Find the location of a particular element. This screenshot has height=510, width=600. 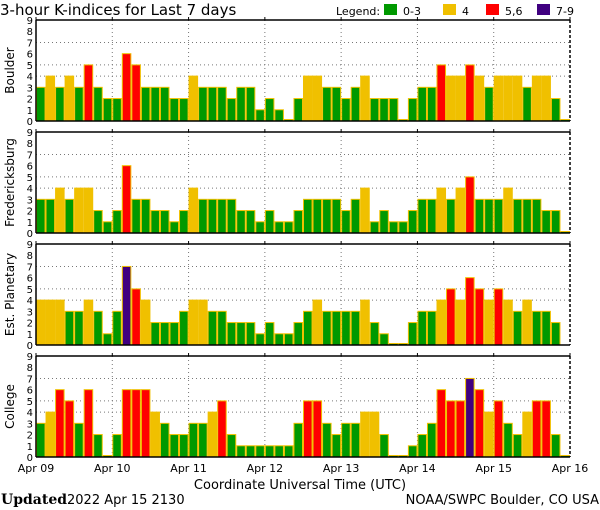

x-axis-label: Coordinate Universal Time (UTC) is located at coordinates (300, 485).